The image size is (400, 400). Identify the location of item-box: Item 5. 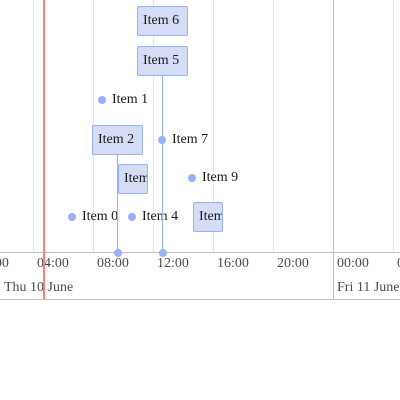
(162, 61).